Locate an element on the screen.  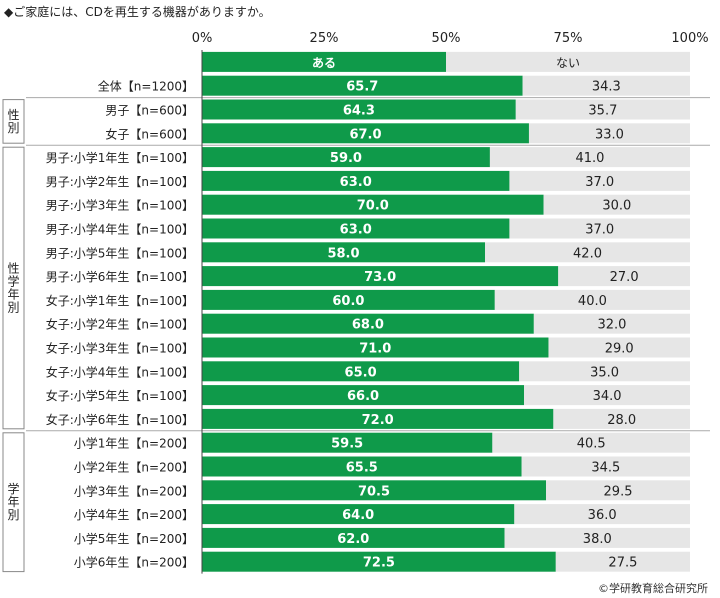
data-label-no: 32.0 is located at coordinates (611, 325).